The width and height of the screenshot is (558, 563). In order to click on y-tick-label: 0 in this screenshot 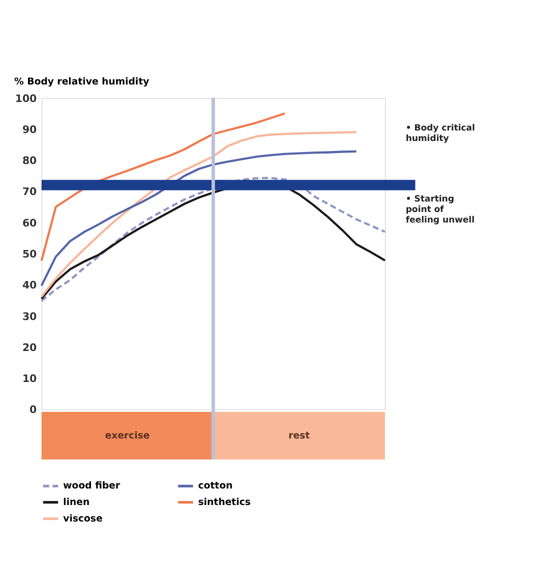, I will do `click(33, 410)`.